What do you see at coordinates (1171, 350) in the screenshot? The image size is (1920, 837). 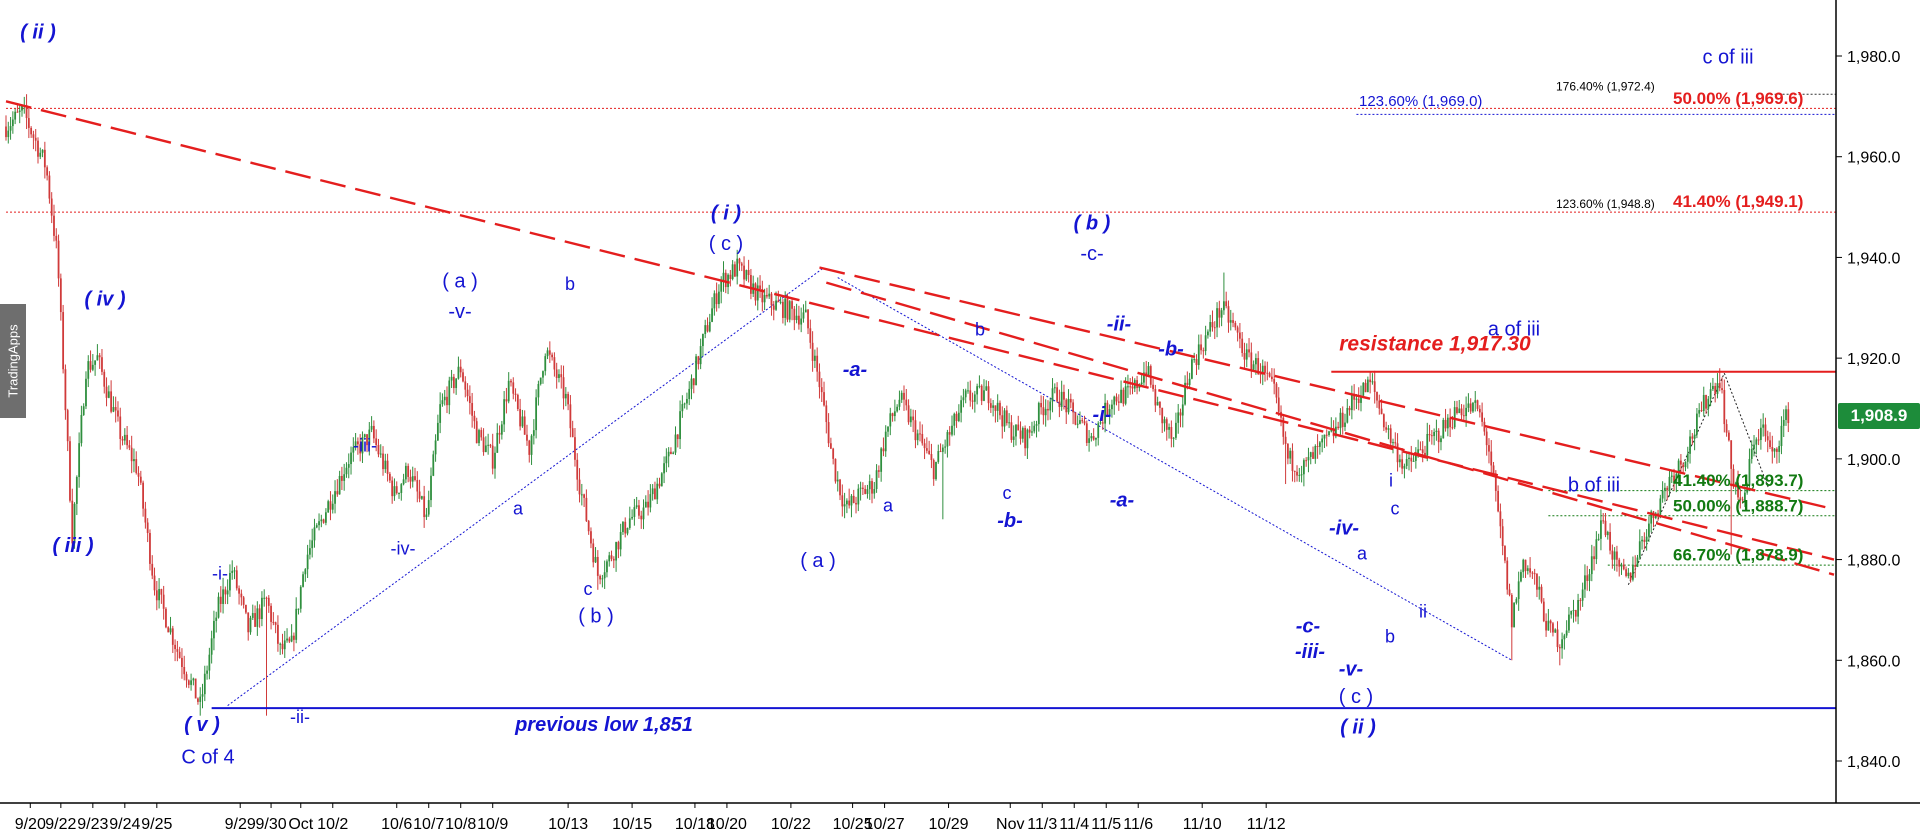 I see `wave-label: -b-` at bounding box center [1171, 350].